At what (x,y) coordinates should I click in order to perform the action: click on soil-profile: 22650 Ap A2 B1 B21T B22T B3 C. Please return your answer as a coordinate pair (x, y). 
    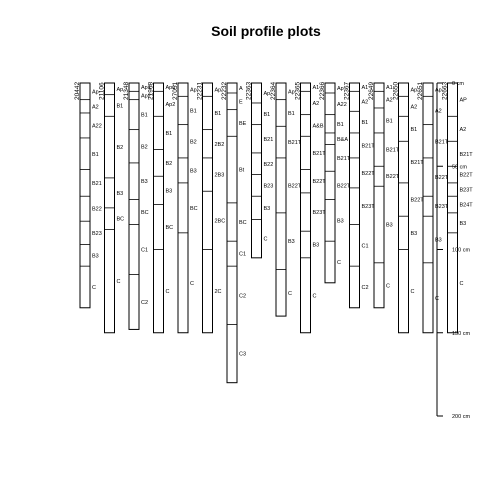
    Looking at the image, I should click on (409, 208).